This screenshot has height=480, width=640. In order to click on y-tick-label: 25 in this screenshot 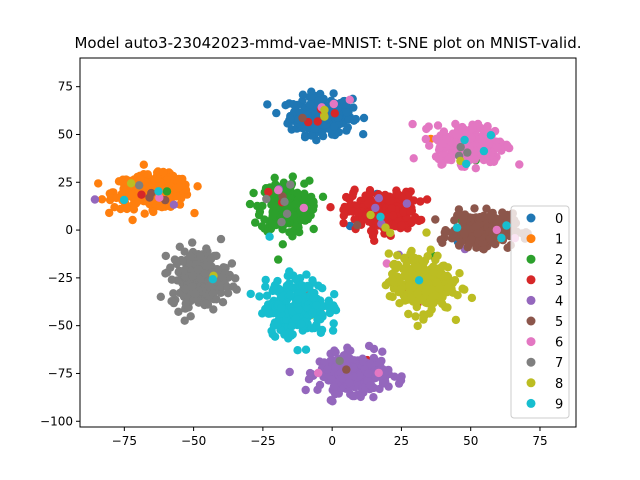, I will do `click(65, 182)`.